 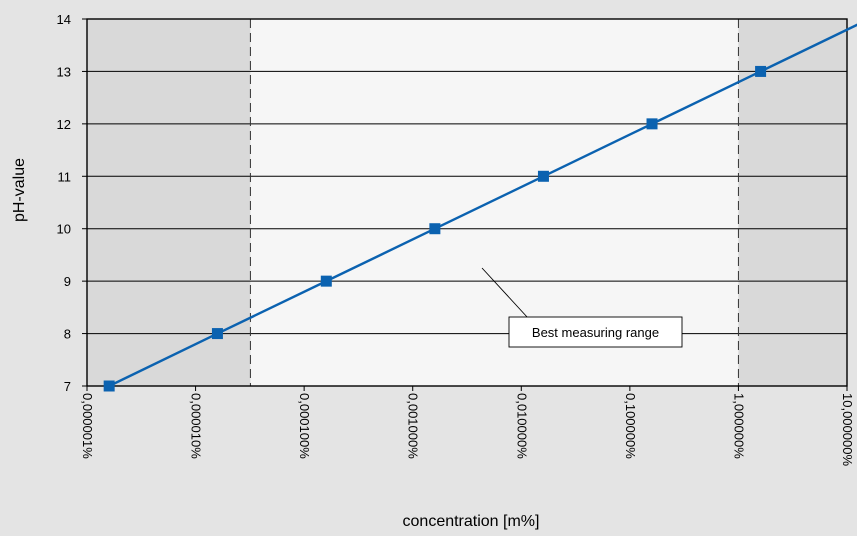 What do you see at coordinates (304, 426) in the screenshot?
I see `x-tick-label: 0,000100%` at bounding box center [304, 426].